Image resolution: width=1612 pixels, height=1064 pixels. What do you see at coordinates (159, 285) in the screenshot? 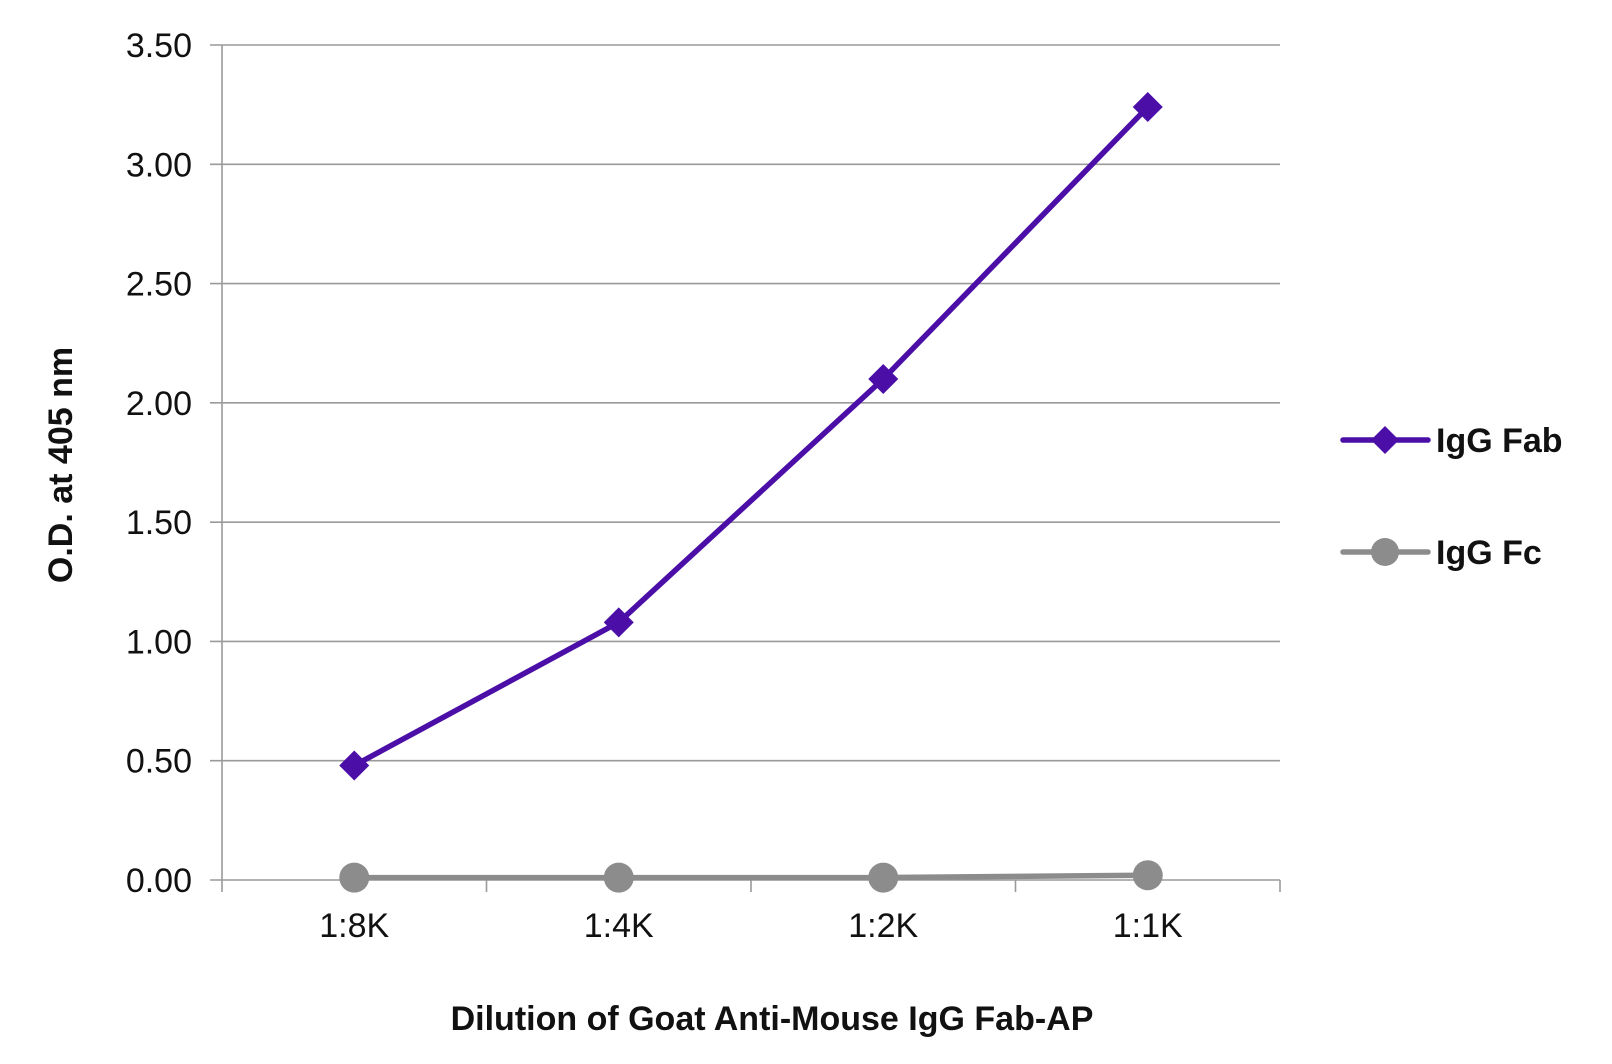
I see `y-tick-label: 2.50` at bounding box center [159, 285].